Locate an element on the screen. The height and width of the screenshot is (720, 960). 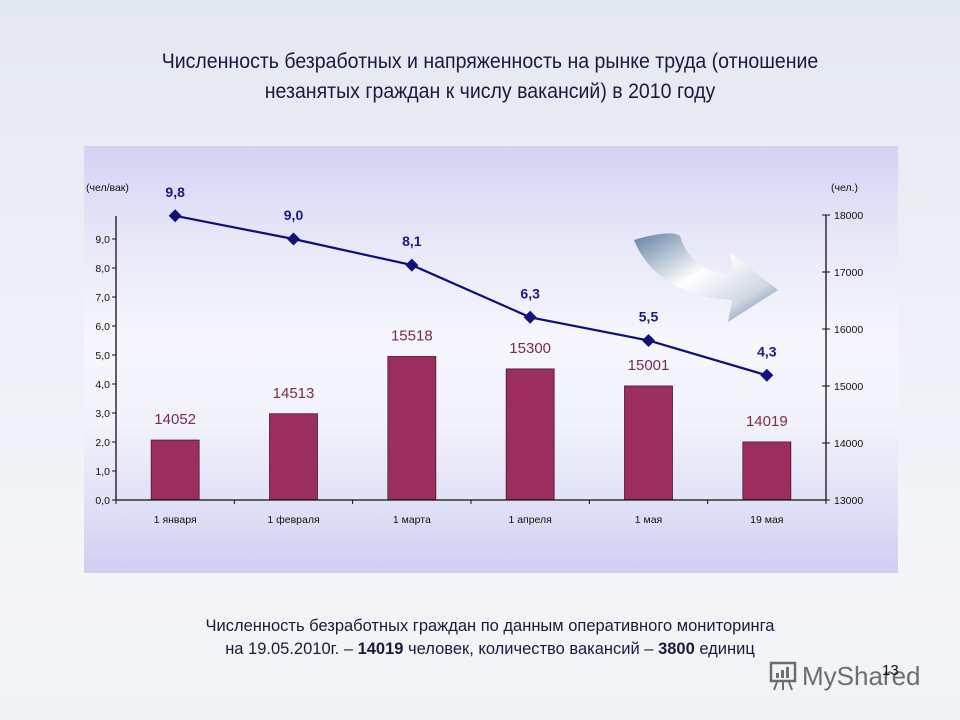
left-axis-unit-label: (чел/вак) is located at coordinates (107, 188).